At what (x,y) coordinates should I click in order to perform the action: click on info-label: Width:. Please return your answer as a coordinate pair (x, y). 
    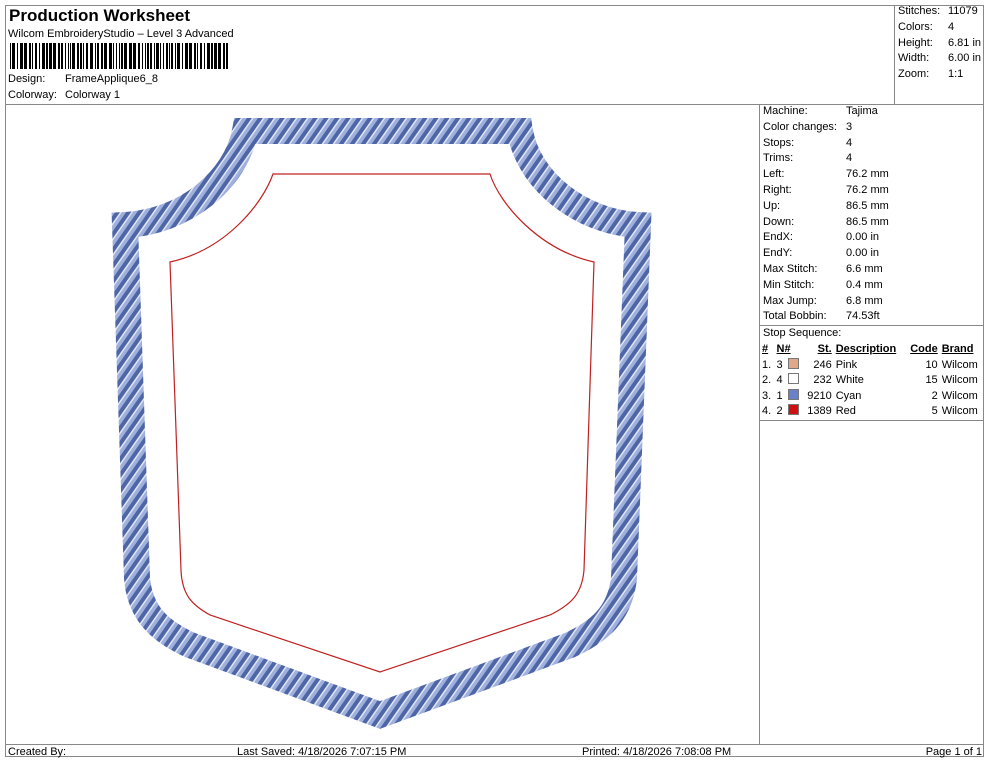
    Looking at the image, I should click on (914, 58).